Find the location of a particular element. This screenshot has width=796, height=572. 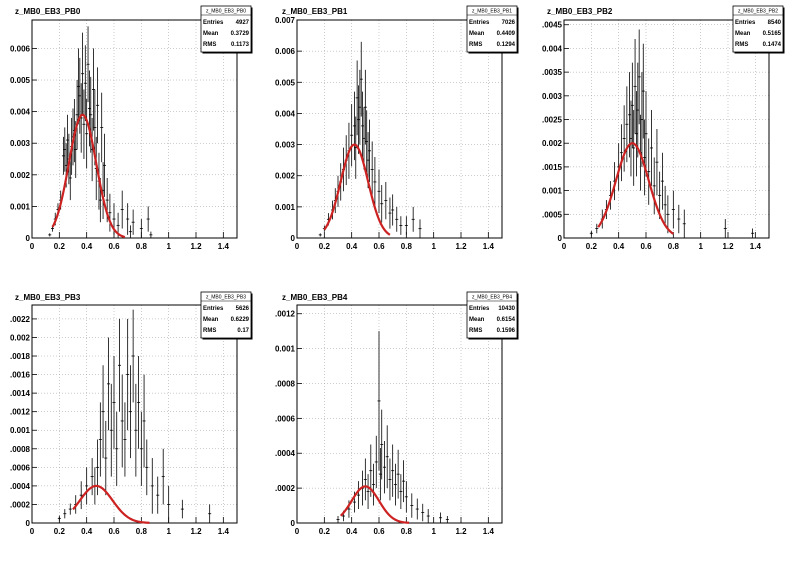

y-tick-label: .0004 is located at coordinates (20, 486).